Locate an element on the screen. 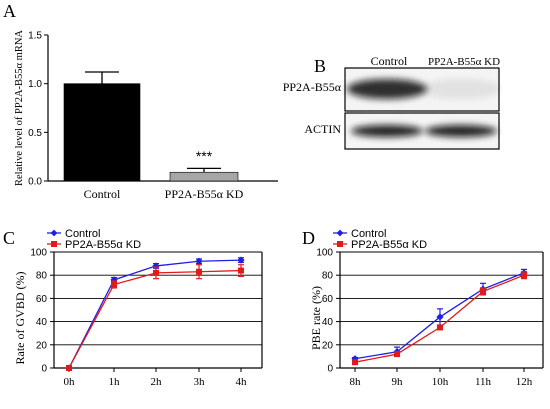 The height and width of the screenshot is (409, 550). panel-c-y-label: Rate of GVBD (%) is located at coordinates (20, 318).